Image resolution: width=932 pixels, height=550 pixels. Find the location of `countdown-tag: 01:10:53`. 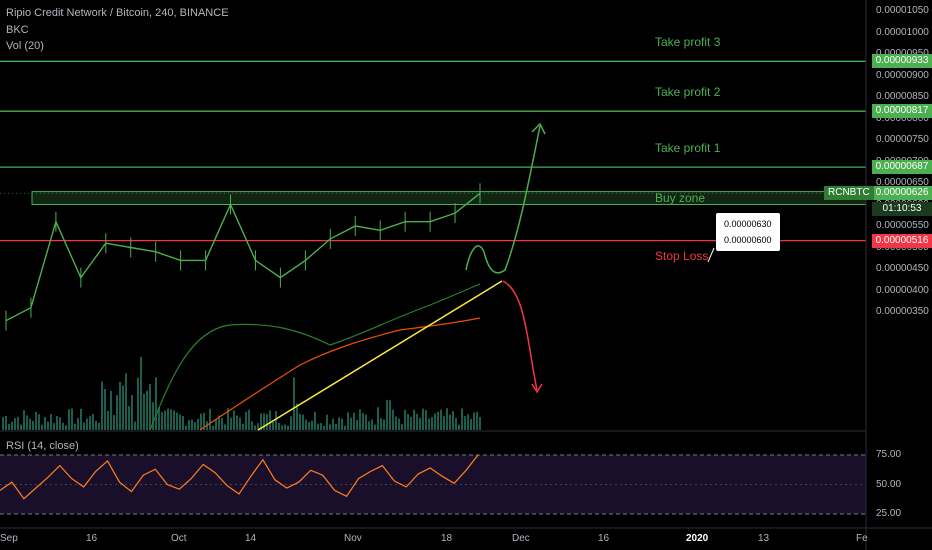

countdown-tag: 01:10:53 is located at coordinates (902, 209).